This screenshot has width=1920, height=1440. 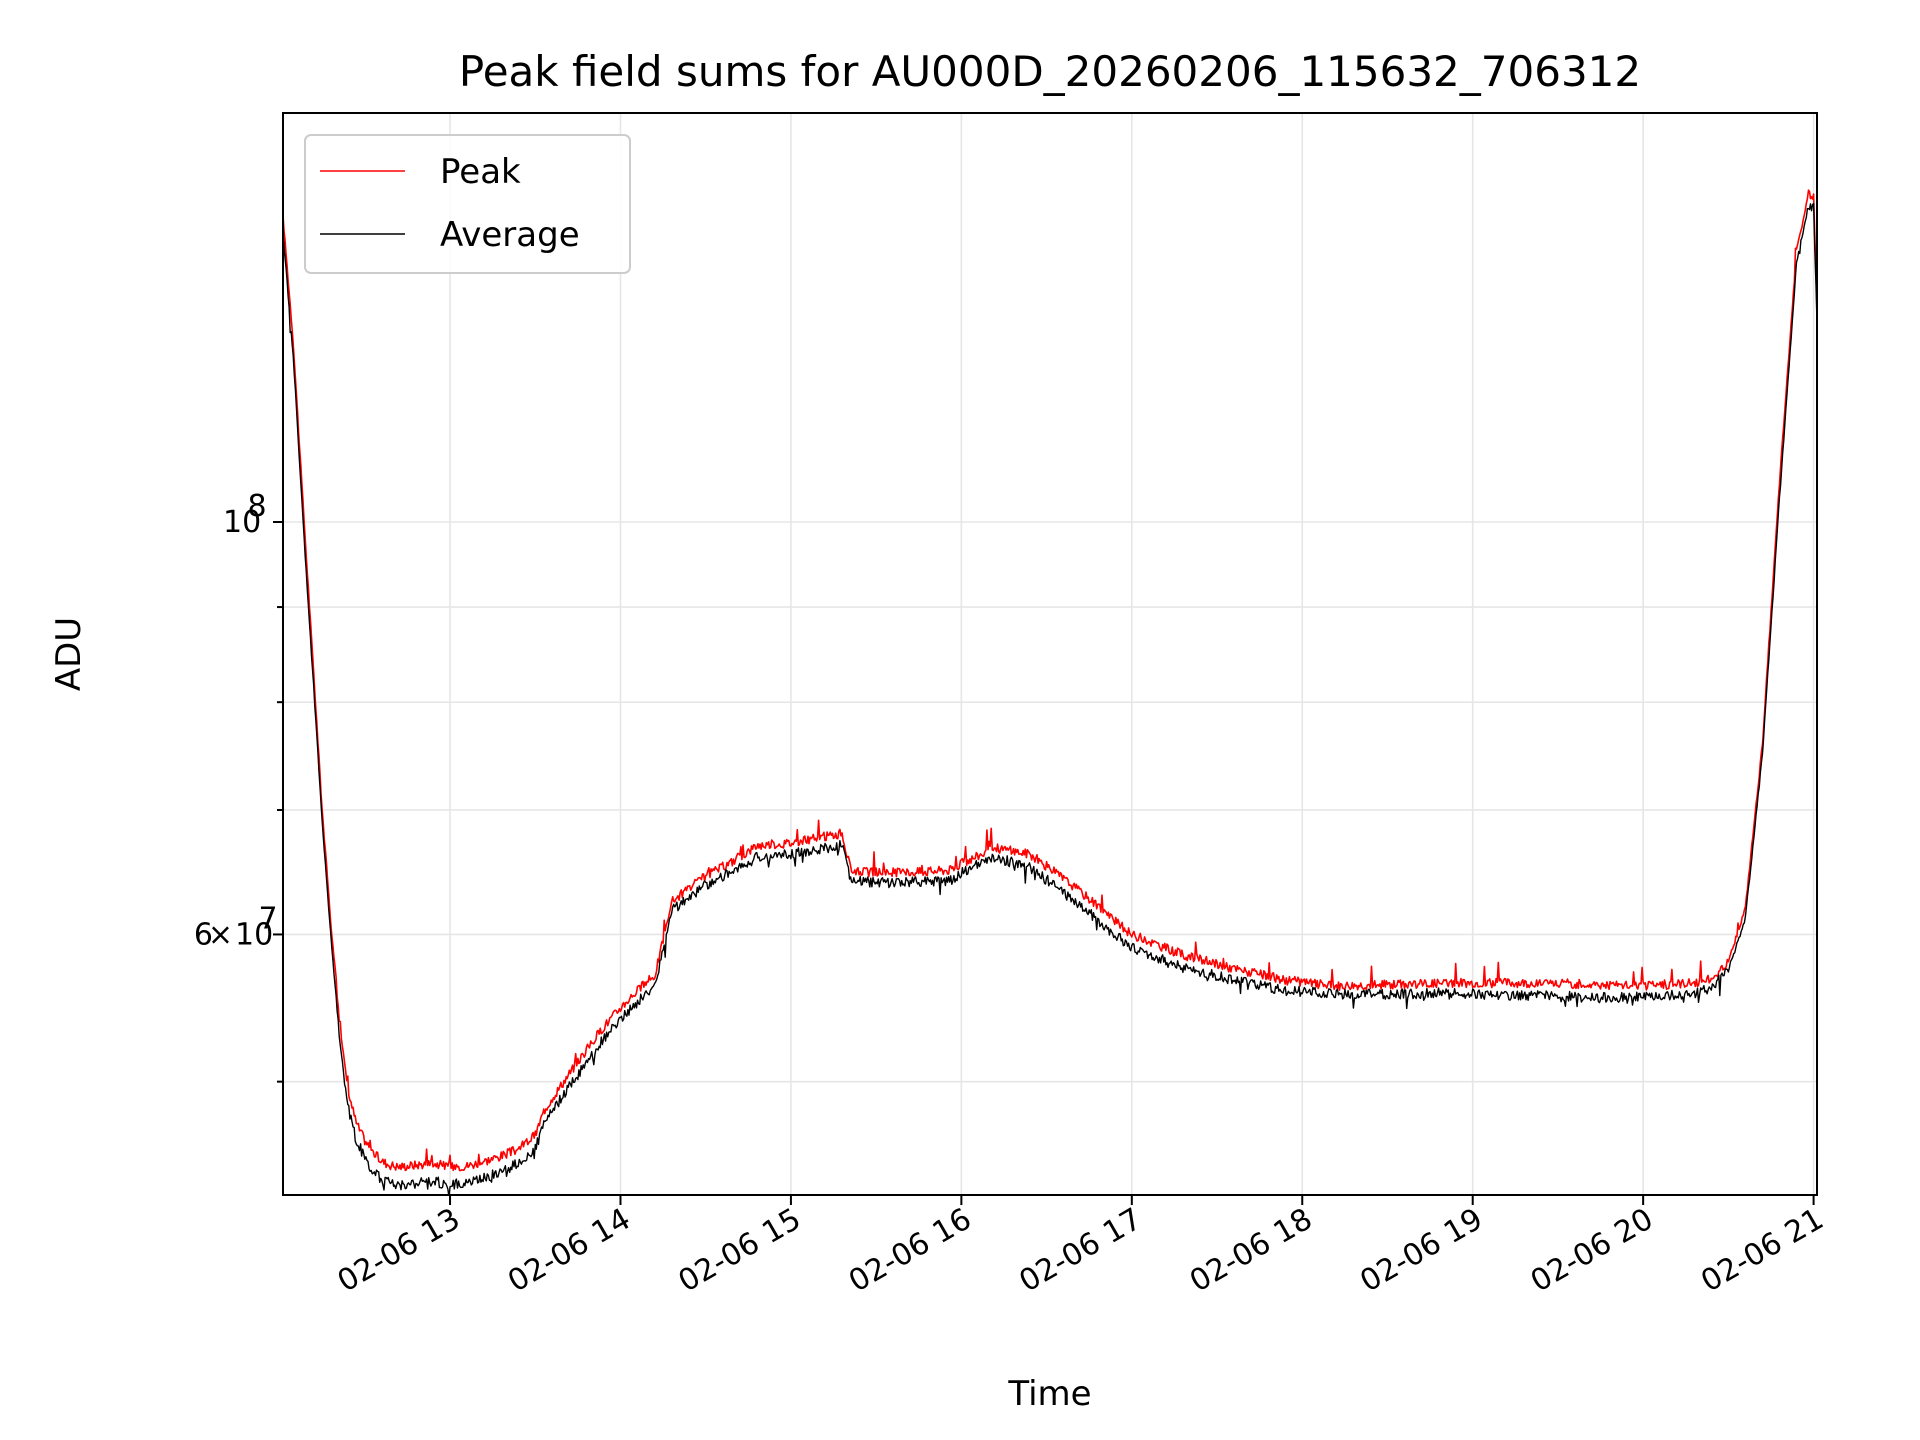 I want to click on legend: Peak Average, so click(x=467, y=204).